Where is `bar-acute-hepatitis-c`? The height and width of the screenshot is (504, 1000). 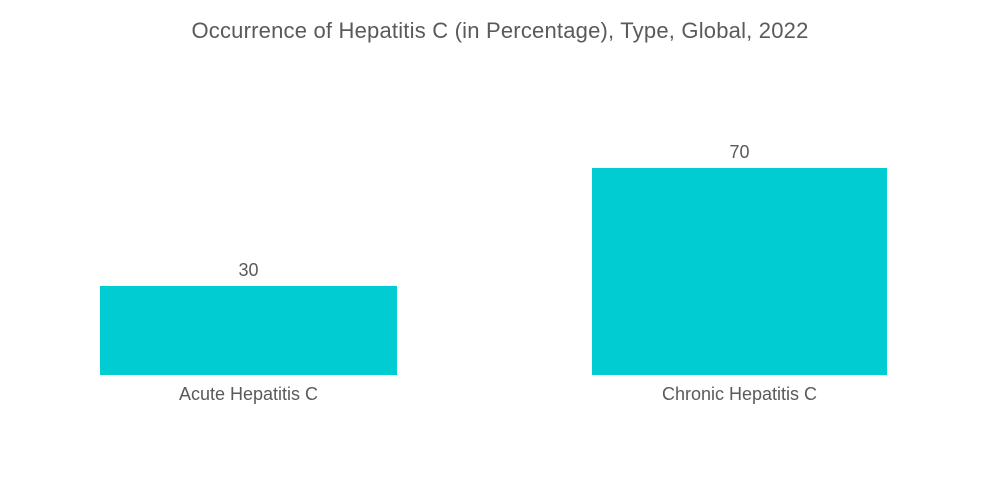
bar-acute-hepatitis-c is located at coordinates (248, 330).